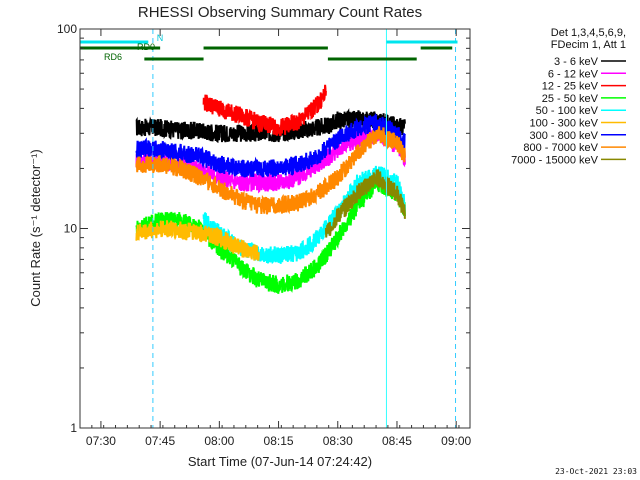 Image resolution: width=640 pixels, height=480 pixels. I want to click on x-tick-label-4: 08:15, so click(279, 441).